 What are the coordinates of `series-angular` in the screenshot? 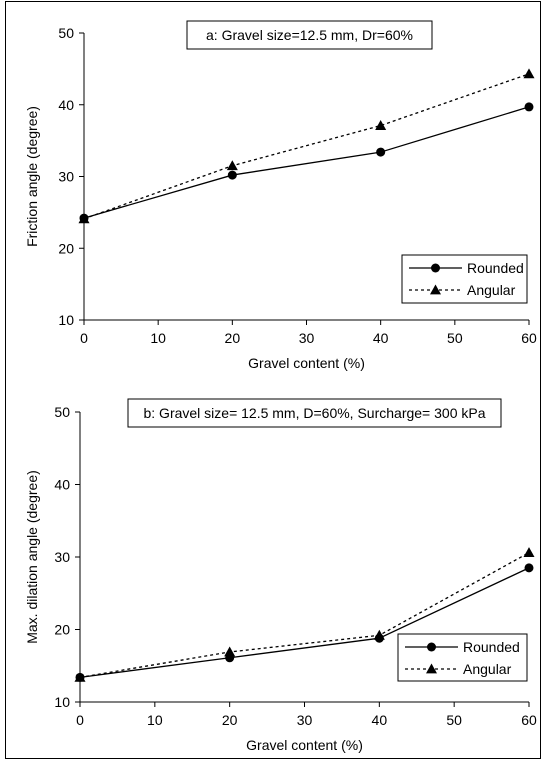 It's located at (304, 614).